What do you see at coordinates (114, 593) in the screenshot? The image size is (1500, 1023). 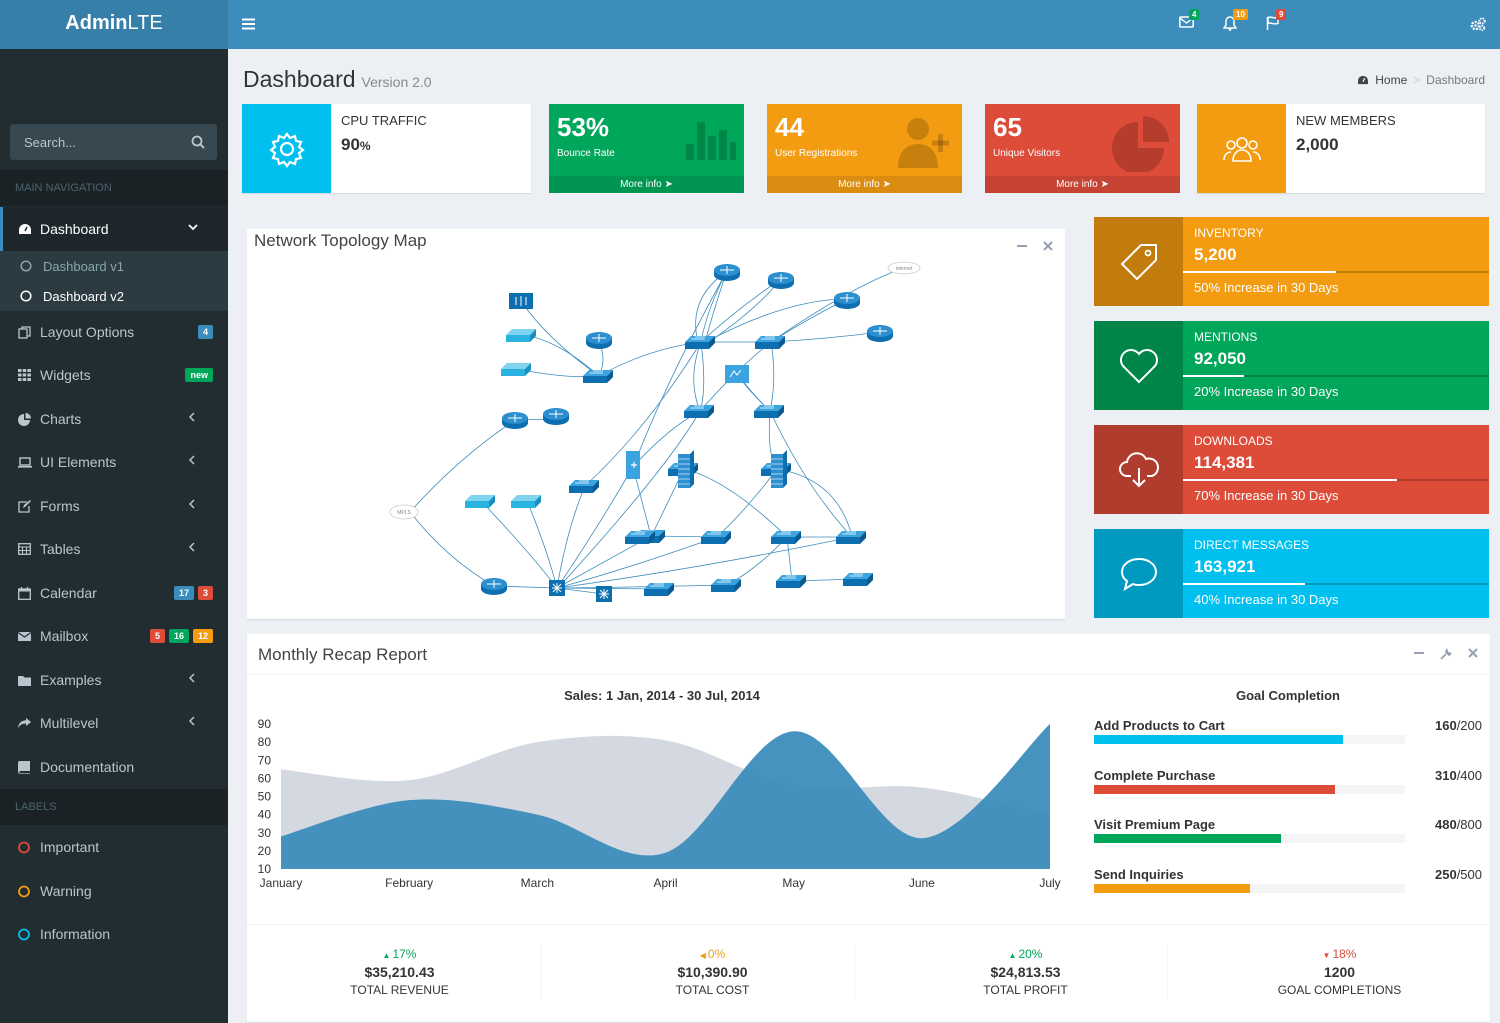 I see `sidebar-item-calendar: Calendar 17 3` at bounding box center [114, 593].